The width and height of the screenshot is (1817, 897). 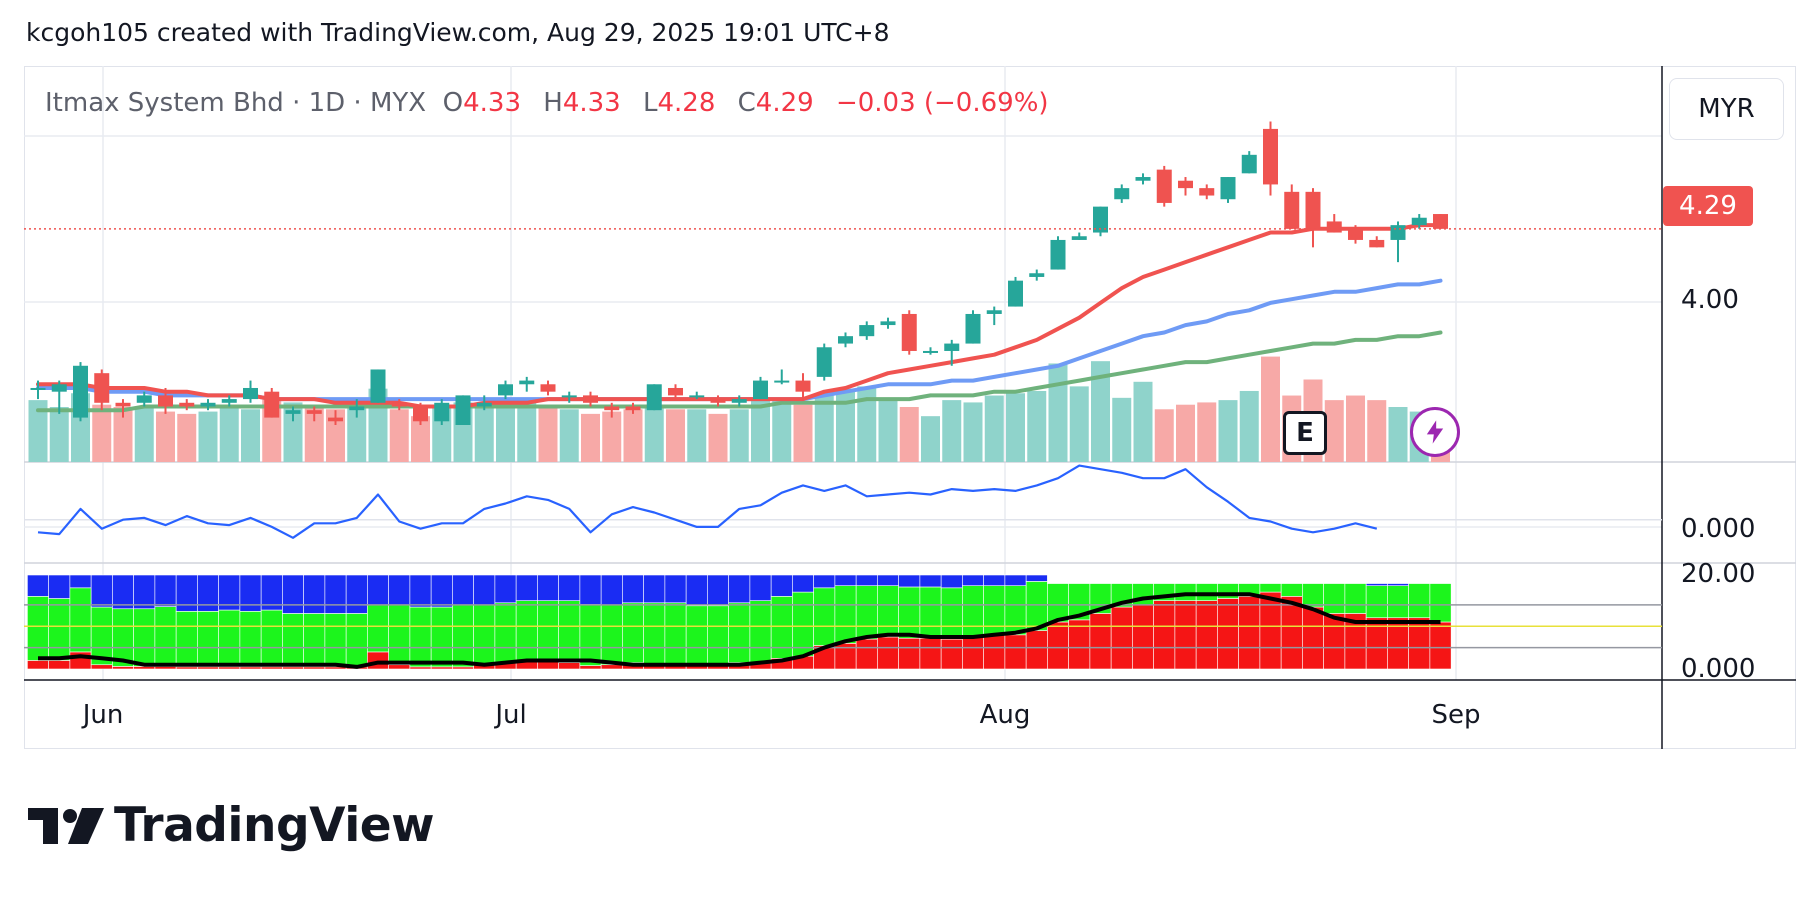 What do you see at coordinates (1005, 715) in the screenshot?
I see `x-label-aug: Aug` at bounding box center [1005, 715].